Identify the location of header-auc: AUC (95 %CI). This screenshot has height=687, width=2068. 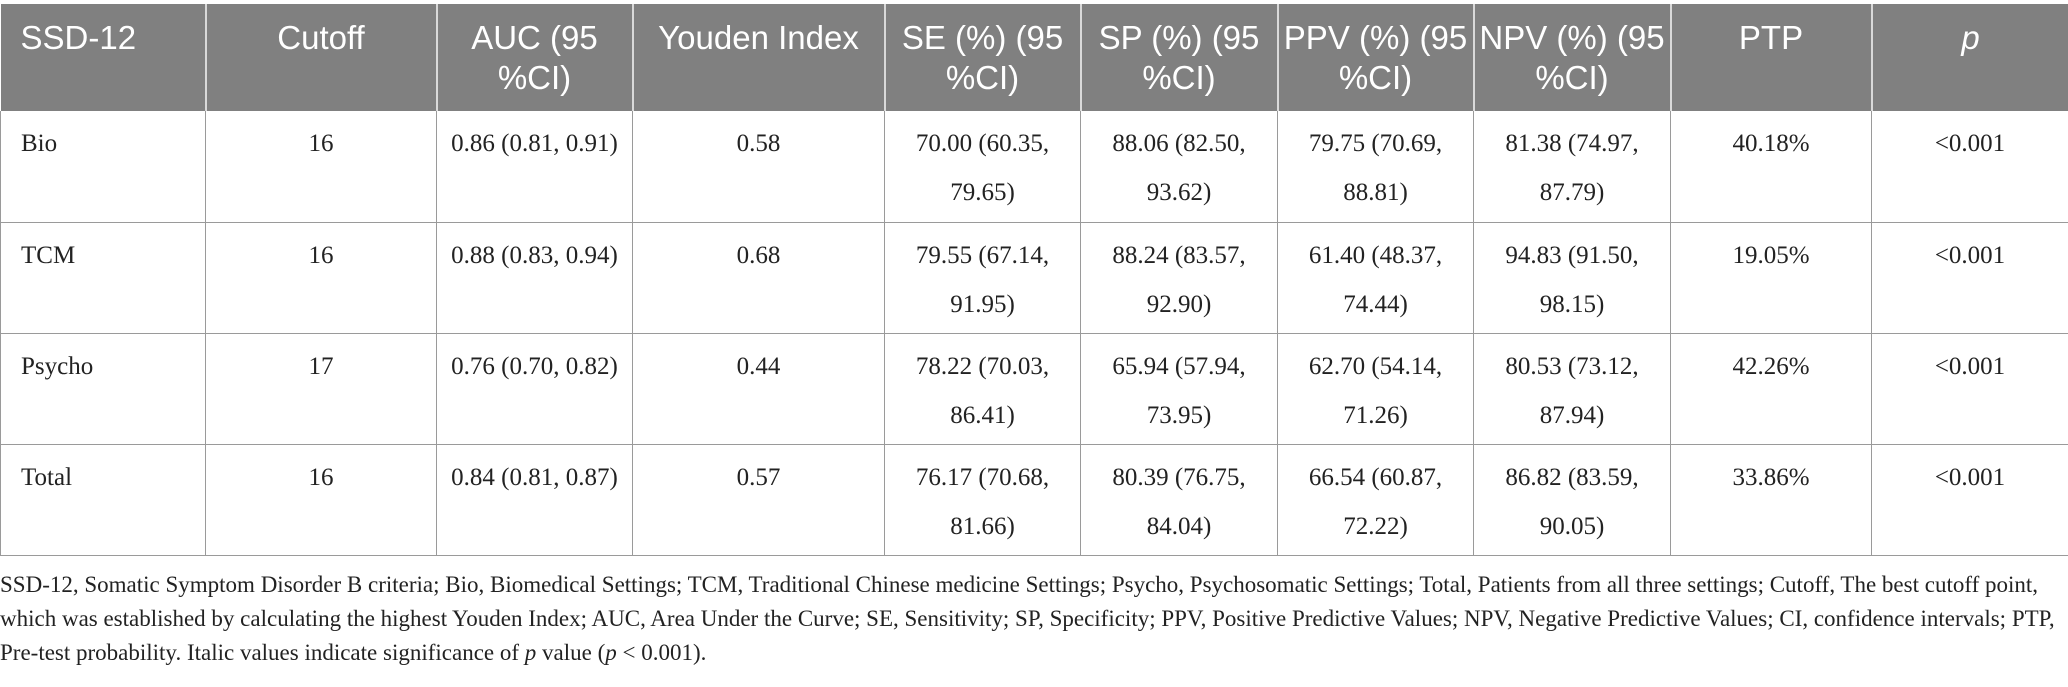
(534, 57).